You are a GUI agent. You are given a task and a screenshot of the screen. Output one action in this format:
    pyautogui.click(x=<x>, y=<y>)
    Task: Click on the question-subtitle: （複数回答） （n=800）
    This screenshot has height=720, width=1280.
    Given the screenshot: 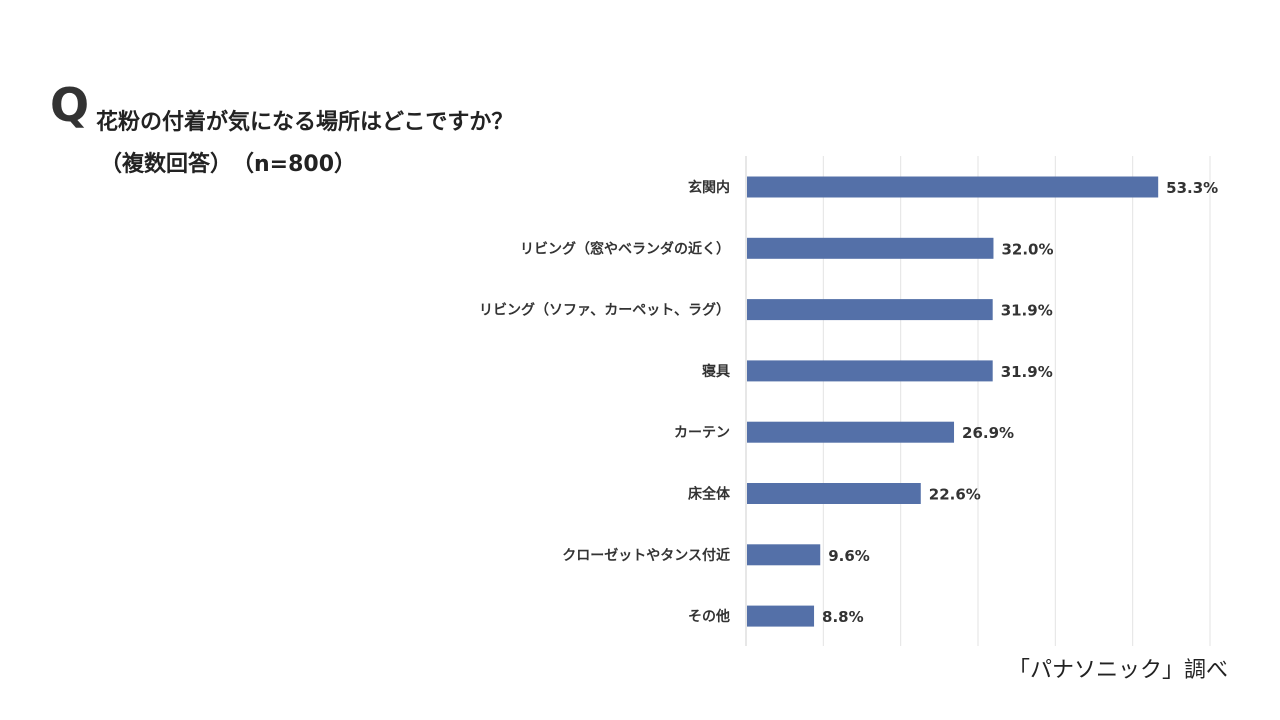 What is the action you would take?
    pyautogui.click(x=228, y=164)
    